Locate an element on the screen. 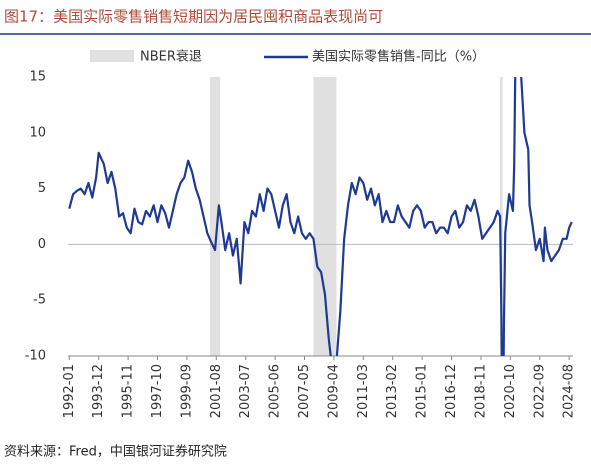 Image resolution: width=591 pixels, height=472 pixels. x-tick-label: 1992-01 is located at coordinates (69, 391).